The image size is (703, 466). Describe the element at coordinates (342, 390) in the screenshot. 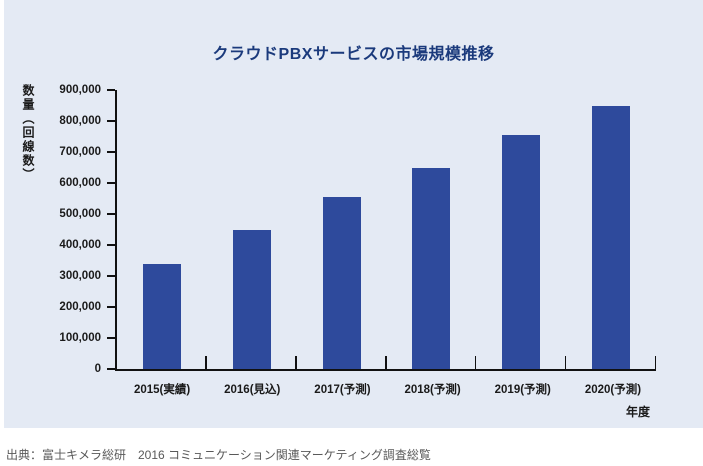

I see `x-axis-category-label: 2017(予測)` at that location.